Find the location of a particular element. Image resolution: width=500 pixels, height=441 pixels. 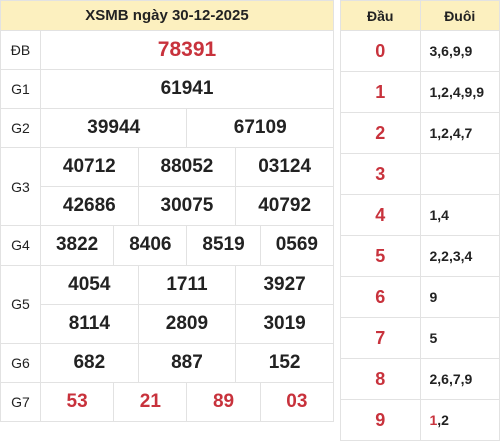

prize-number-g5: 4054 is located at coordinates (89, 284).